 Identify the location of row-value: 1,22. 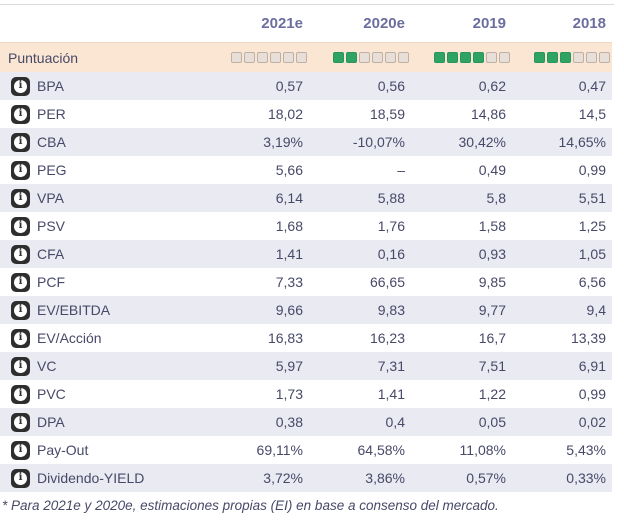
(492, 394).